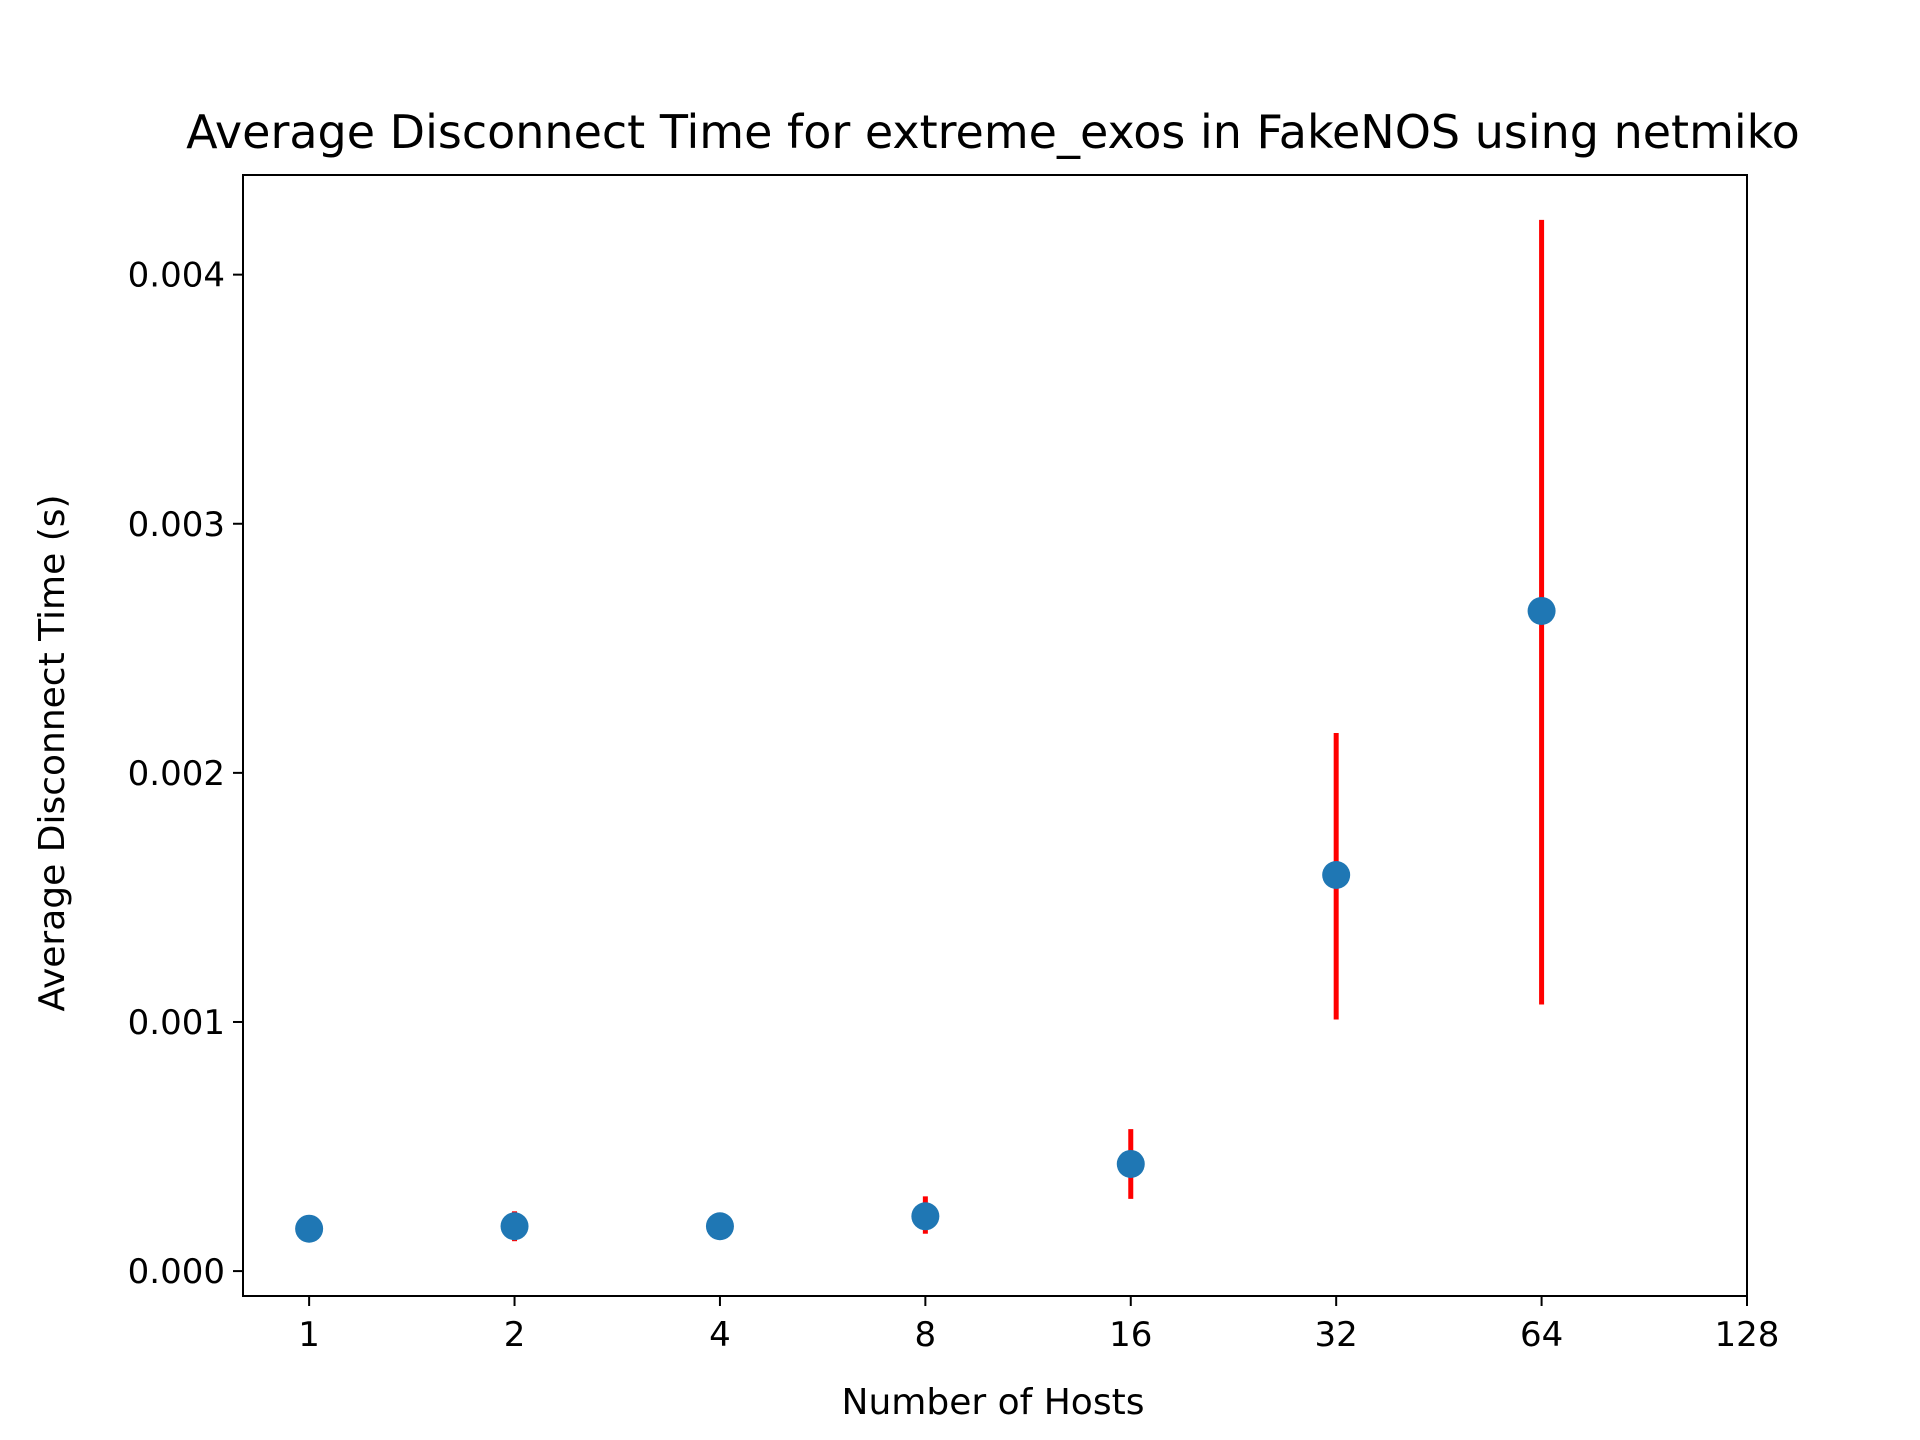 Image resolution: width=1920 pixels, height=1440 pixels. Describe the element at coordinates (515, 1335) in the screenshot. I see `x-tick-label: 2` at that location.